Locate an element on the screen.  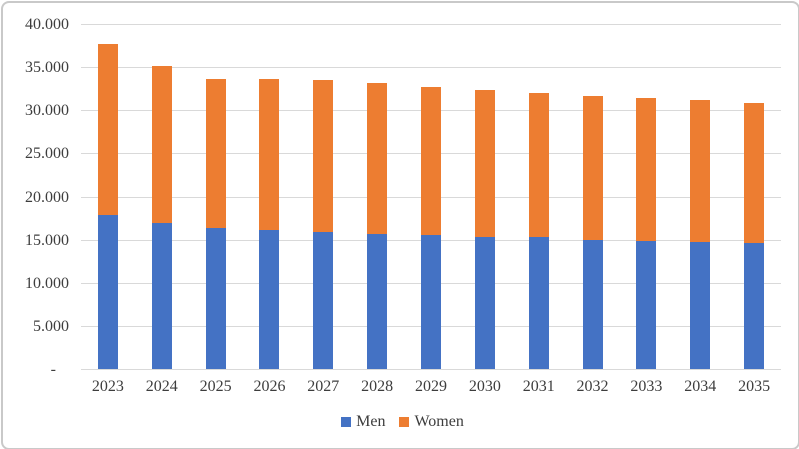
bar-stack-2035 is located at coordinates (754, 235).